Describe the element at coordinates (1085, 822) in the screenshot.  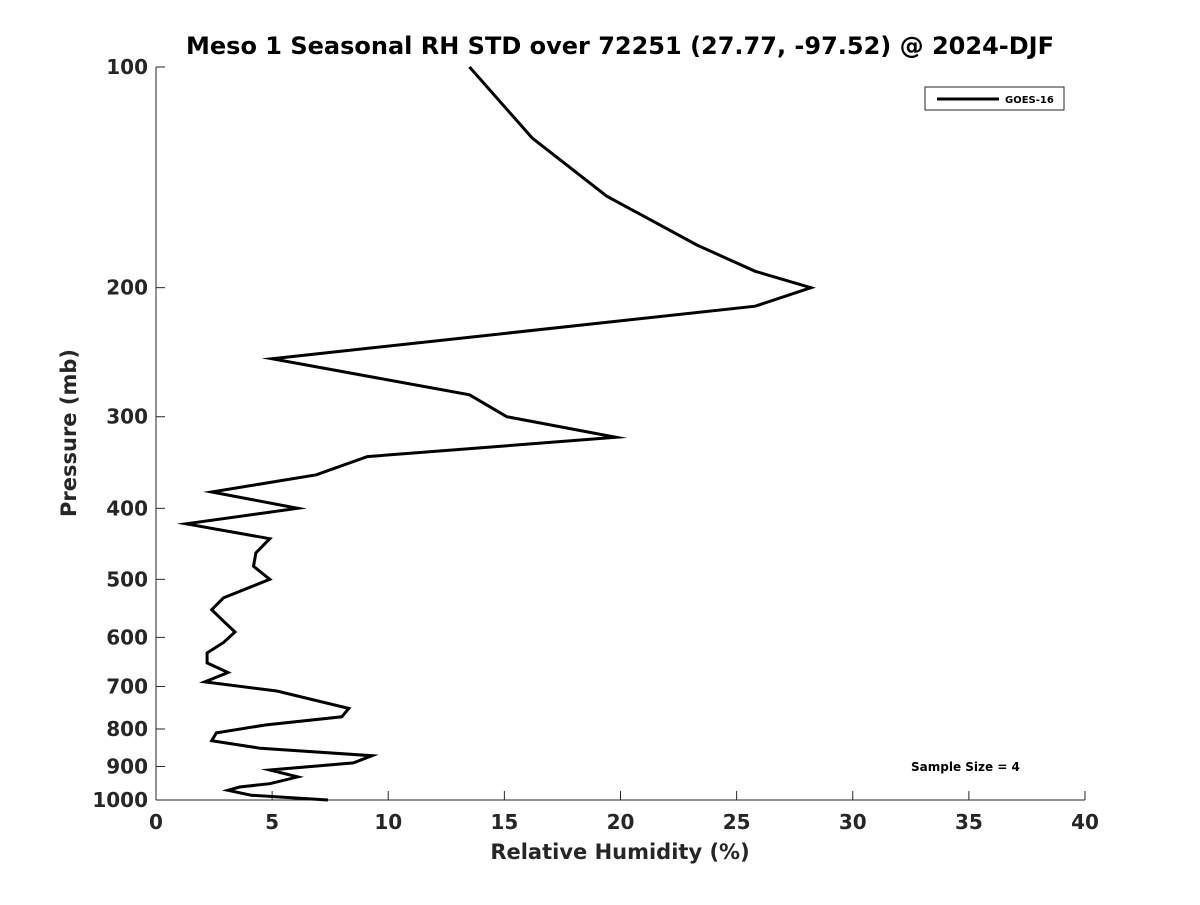
I see `x-tick-label: 40` at that location.